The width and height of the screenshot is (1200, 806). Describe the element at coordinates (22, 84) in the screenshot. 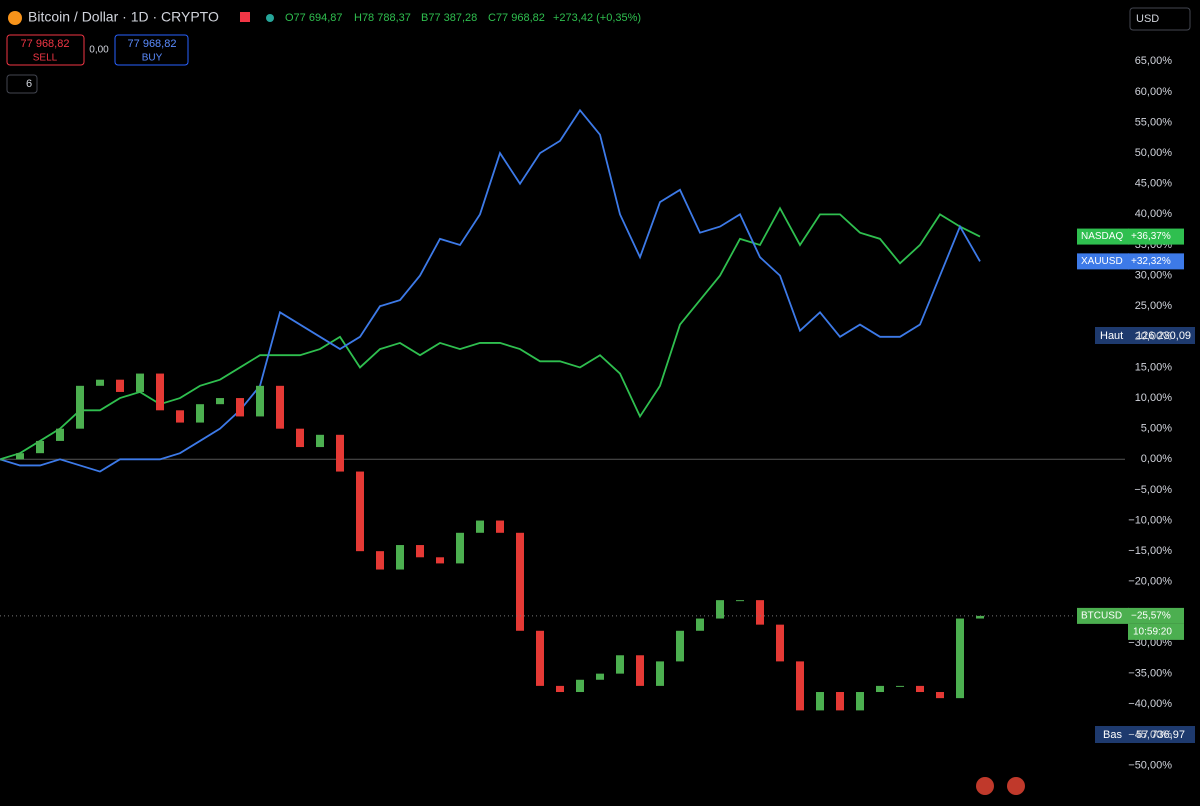

I see `indicators-toggle` at that location.